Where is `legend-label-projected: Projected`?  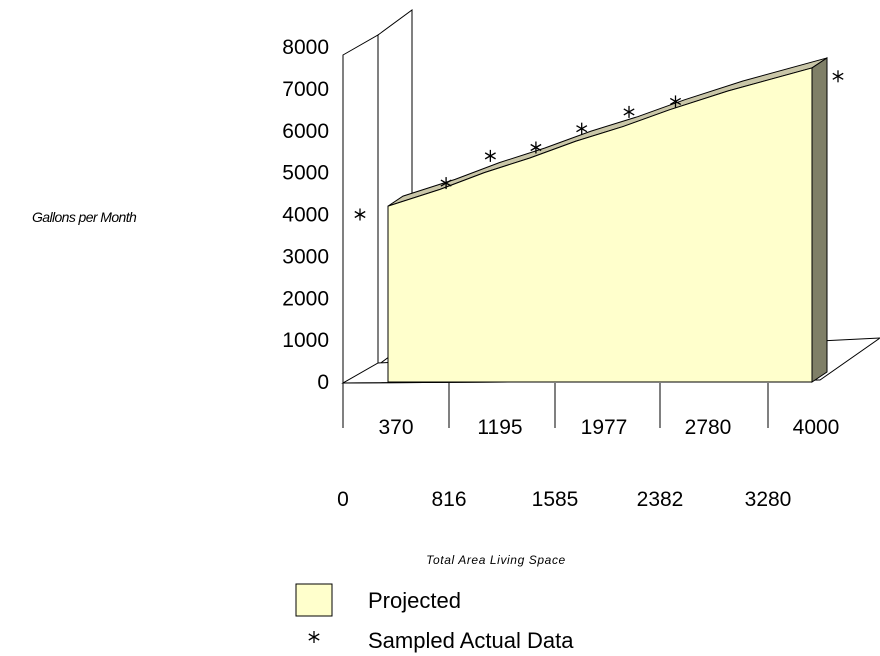
legend-label-projected: Projected is located at coordinates (414, 600).